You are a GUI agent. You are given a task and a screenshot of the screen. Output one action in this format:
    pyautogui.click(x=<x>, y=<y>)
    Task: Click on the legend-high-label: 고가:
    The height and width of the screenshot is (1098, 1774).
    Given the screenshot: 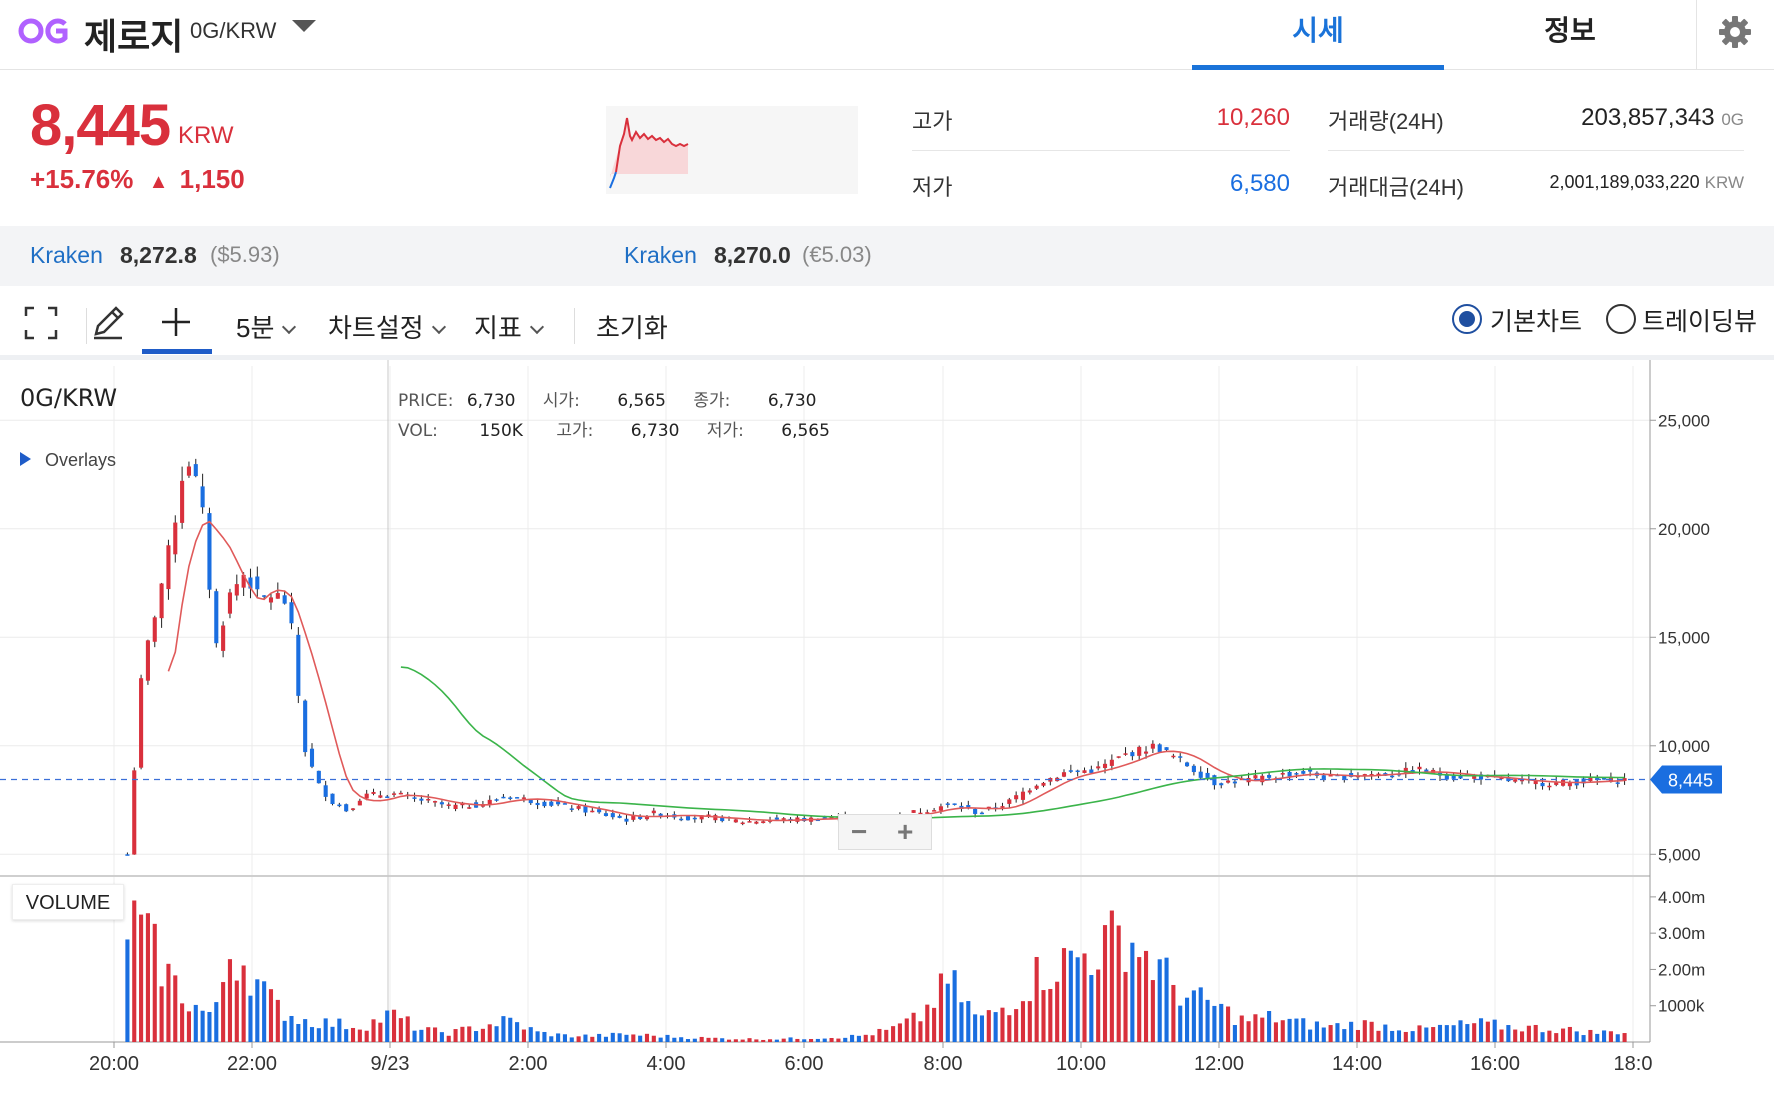 What is the action you would take?
    pyautogui.click(x=575, y=431)
    